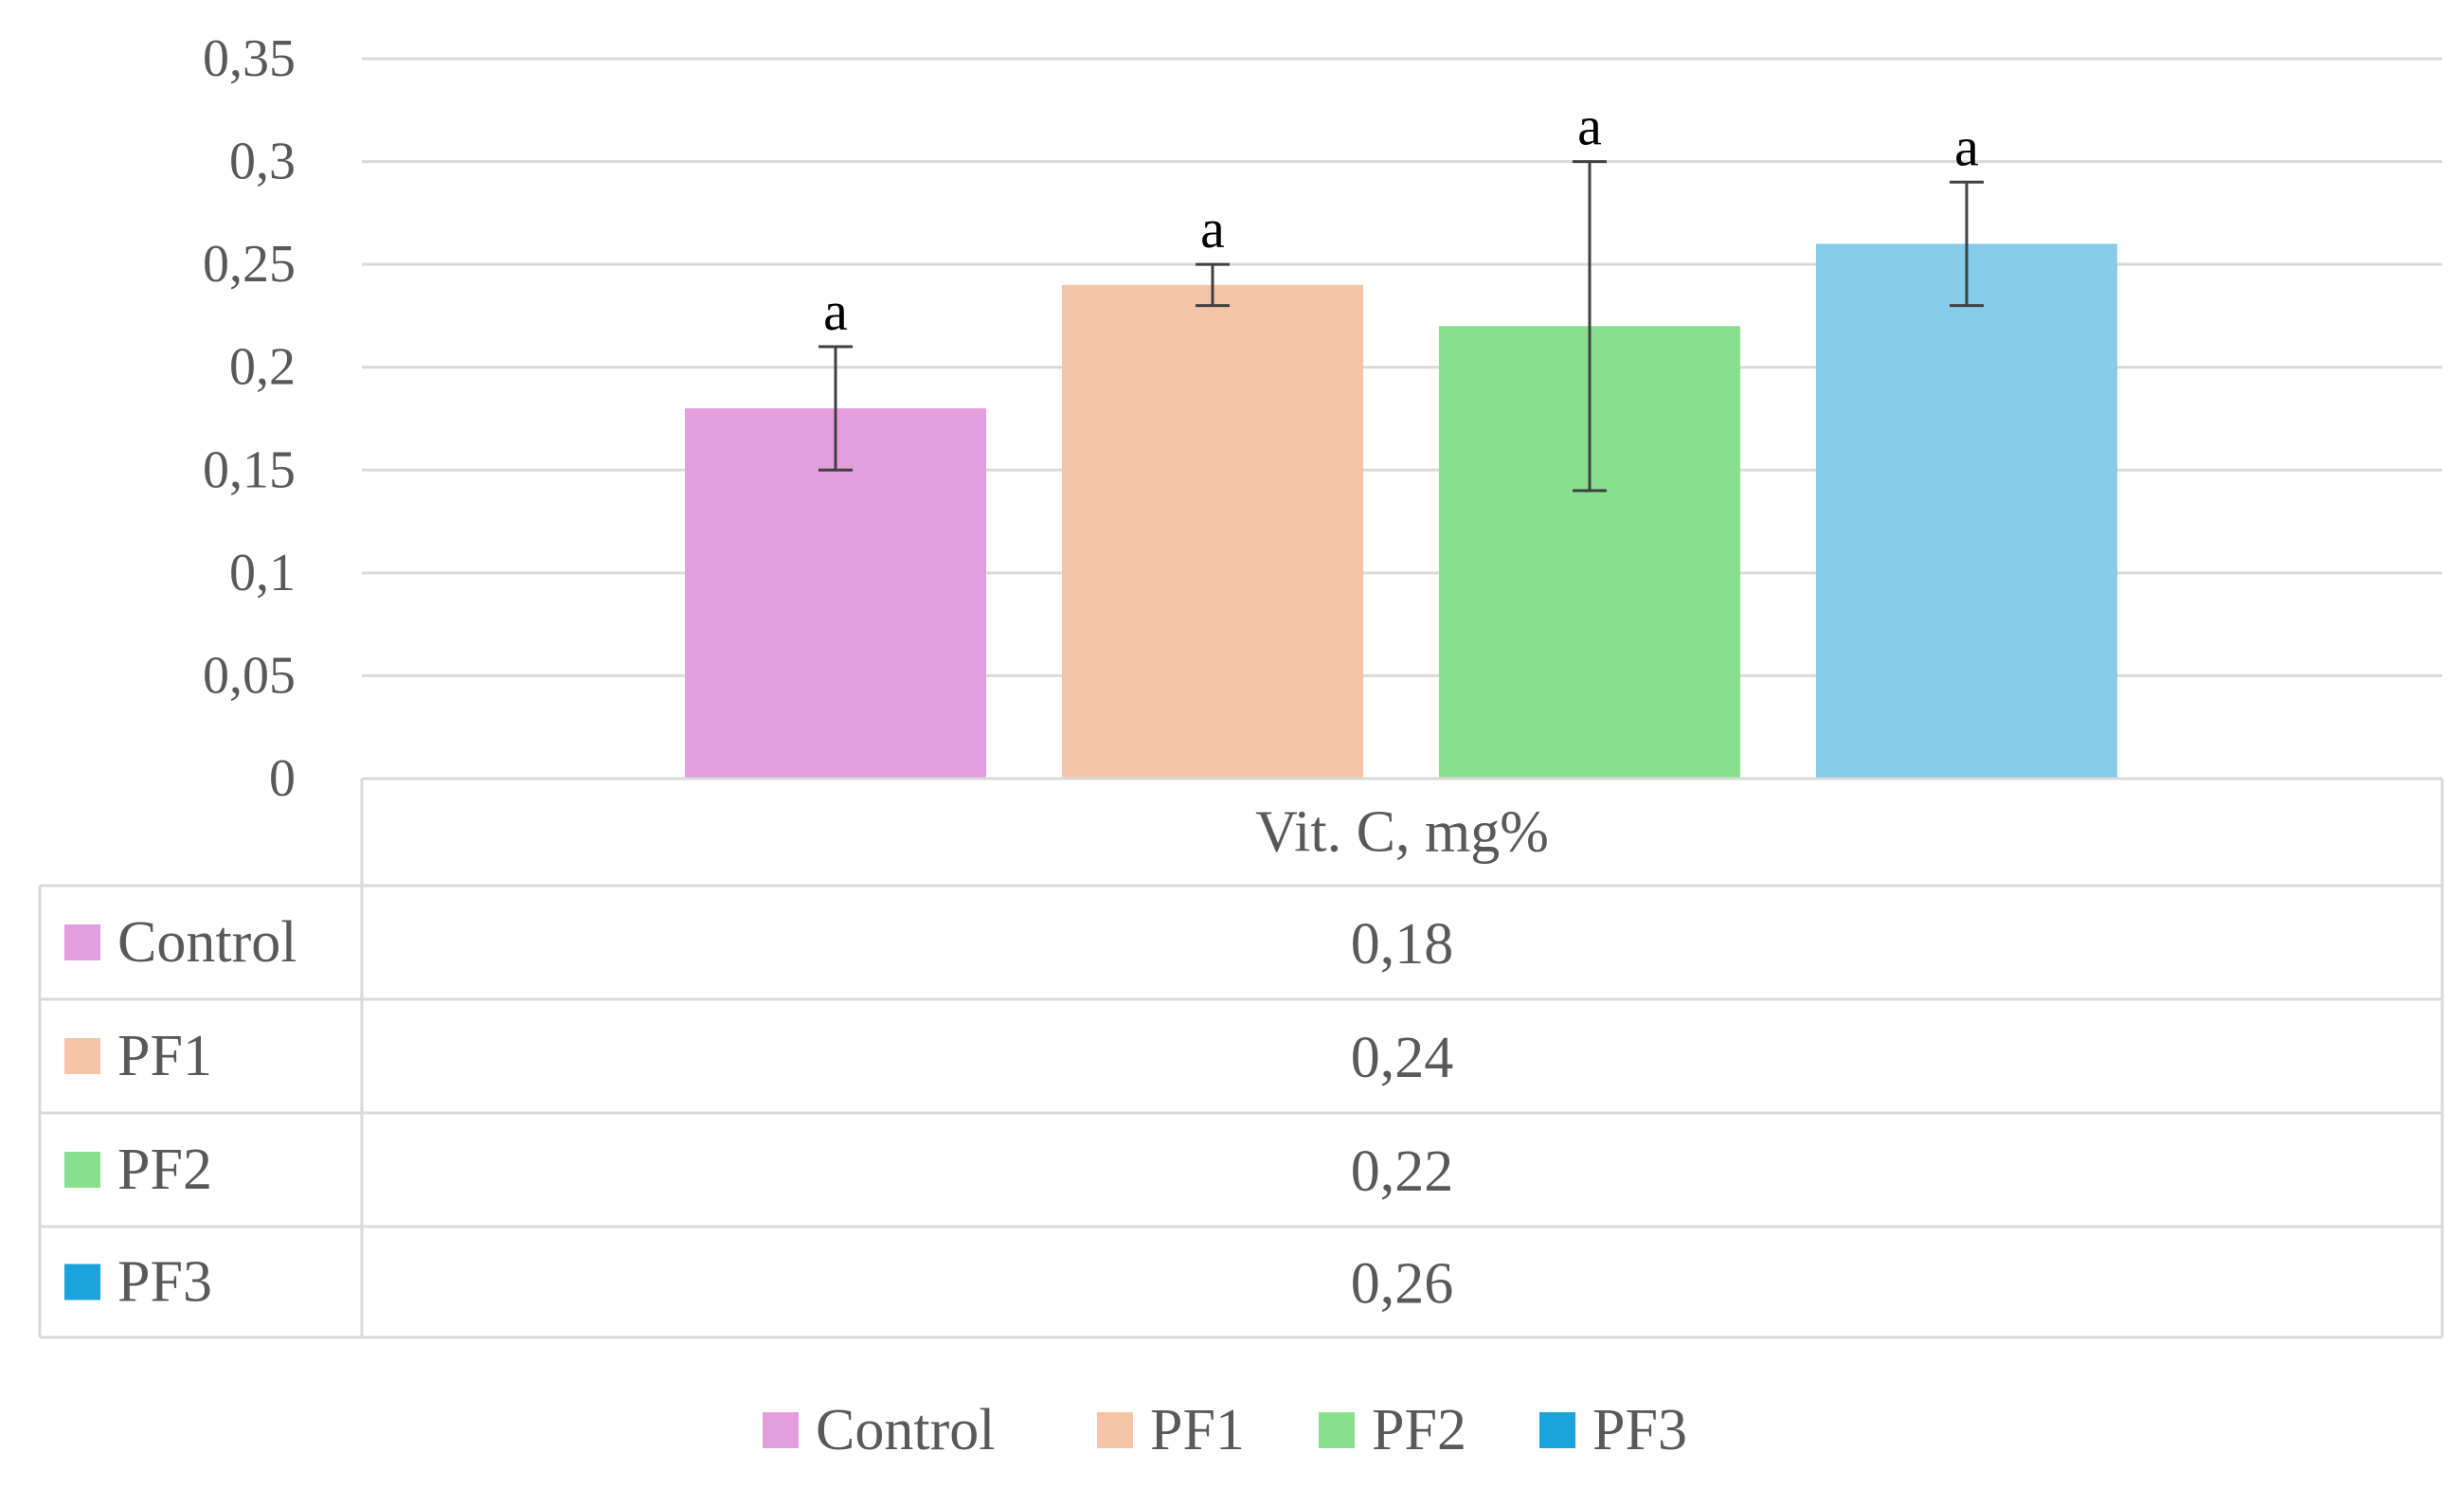 Image resolution: width=2464 pixels, height=1488 pixels. I want to click on table-value: 0,24, so click(1402, 1058).